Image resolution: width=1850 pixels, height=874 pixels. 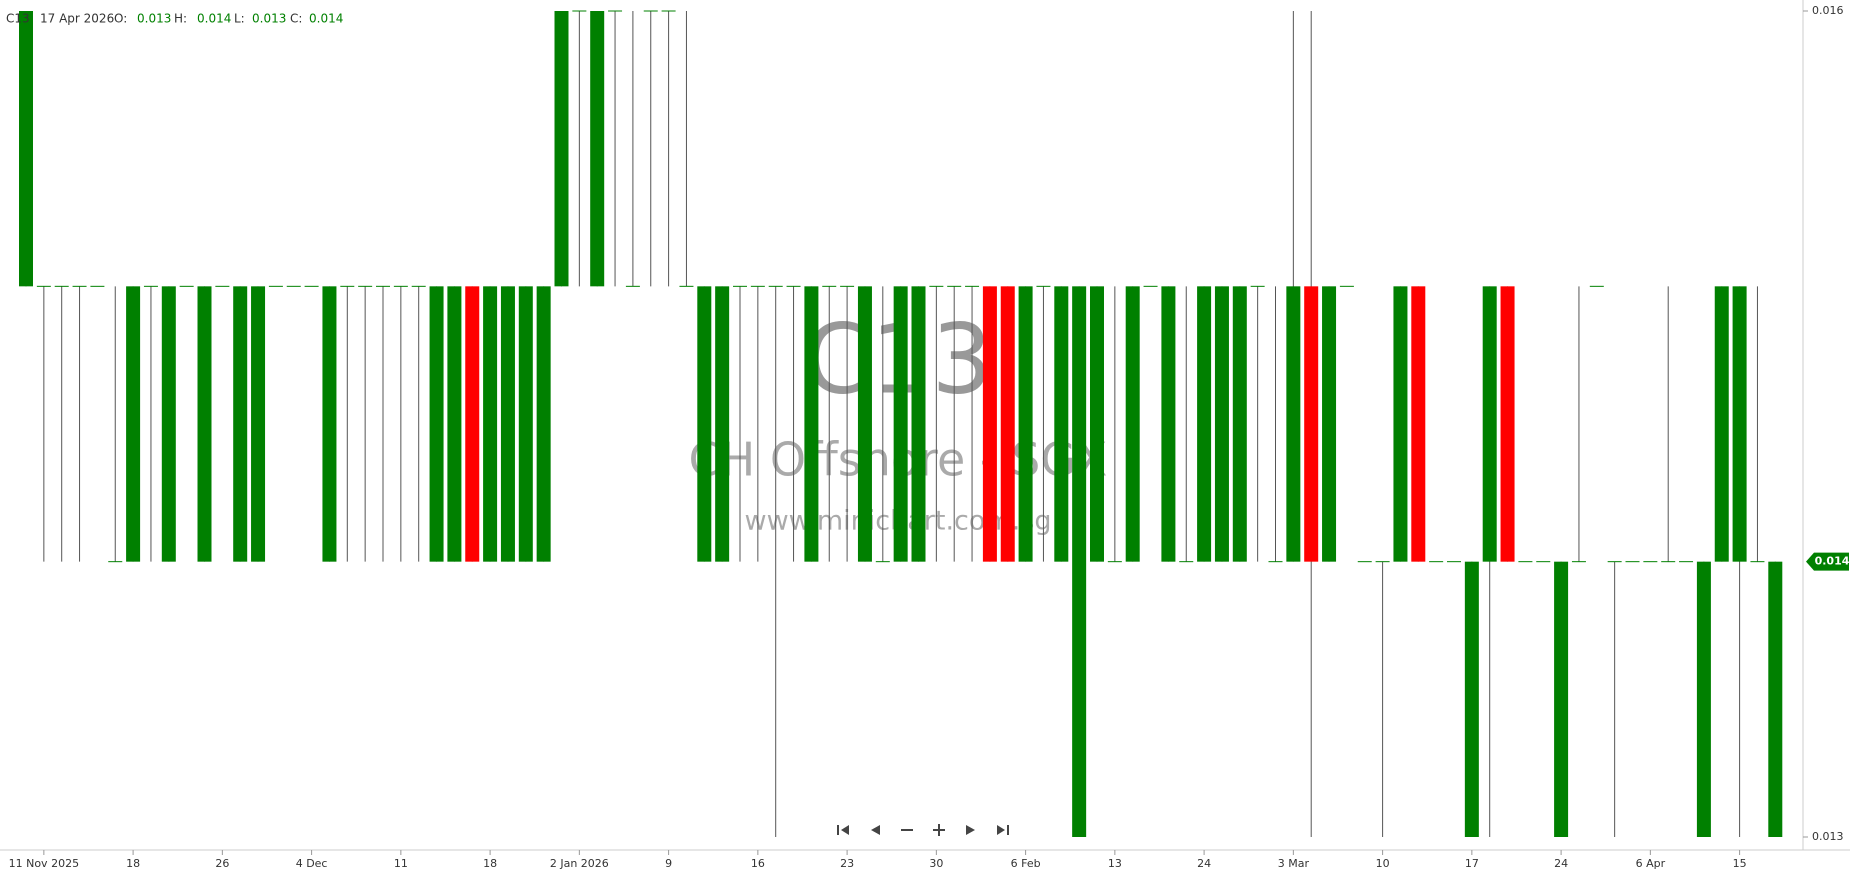 What do you see at coordinates (296, 19) in the screenshot?
I see `header-label: C:` at bounding box center [296, 19].